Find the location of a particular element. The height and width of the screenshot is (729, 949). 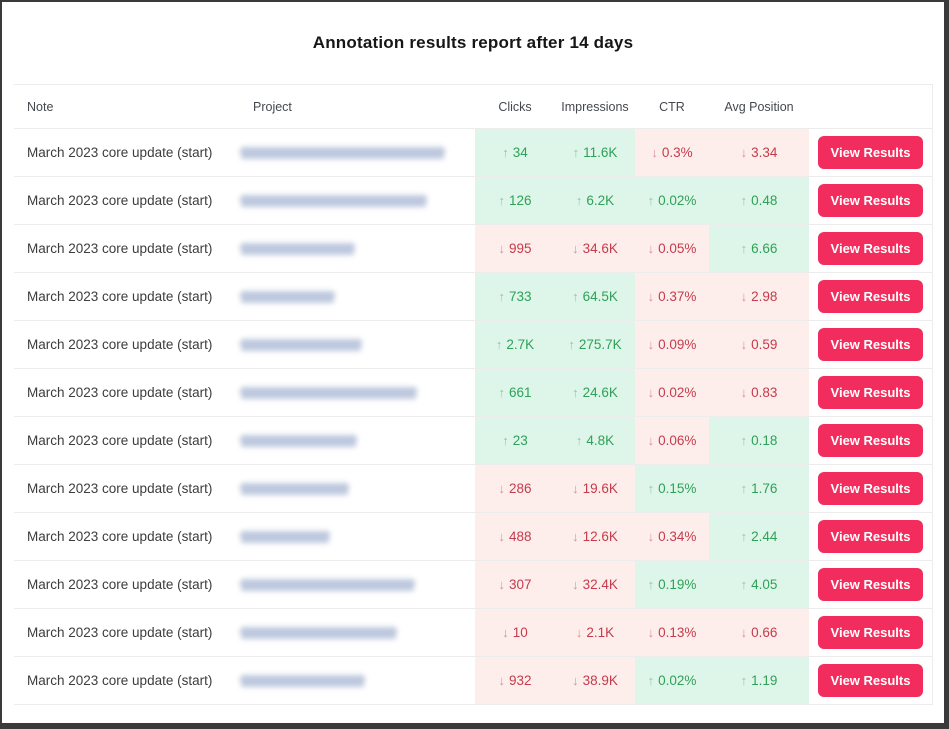

impressions-value: 32.4K is located at coordinates (600, 584).